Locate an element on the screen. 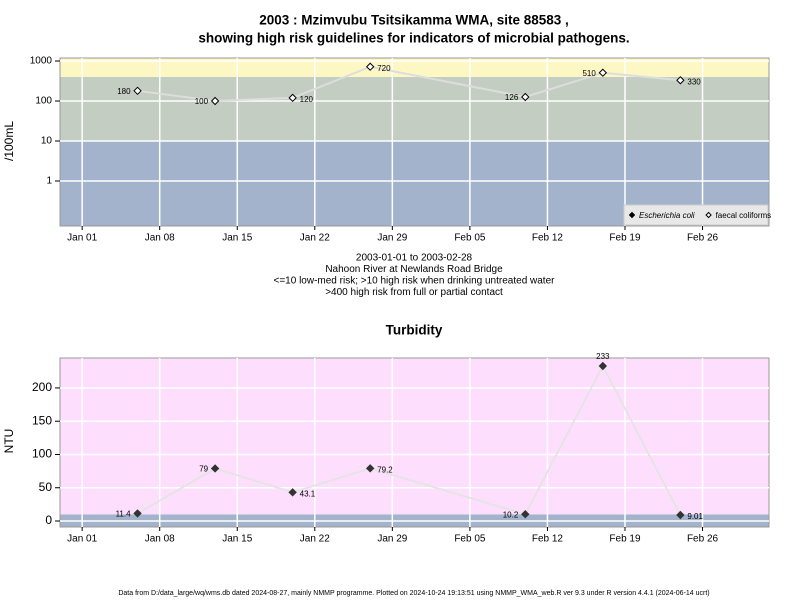 This screenshot has width=800, height=600. data-label: 120 is located at coordinates (307, 99).